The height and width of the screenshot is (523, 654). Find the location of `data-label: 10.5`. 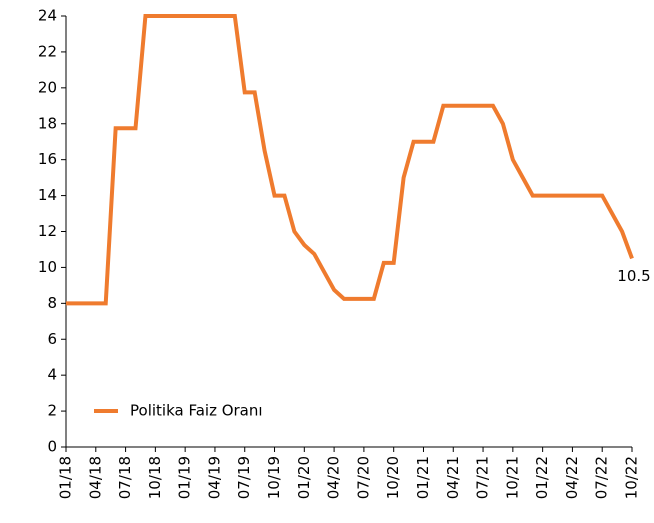

data-label: 10.5 is located at coordinates (633, 276).